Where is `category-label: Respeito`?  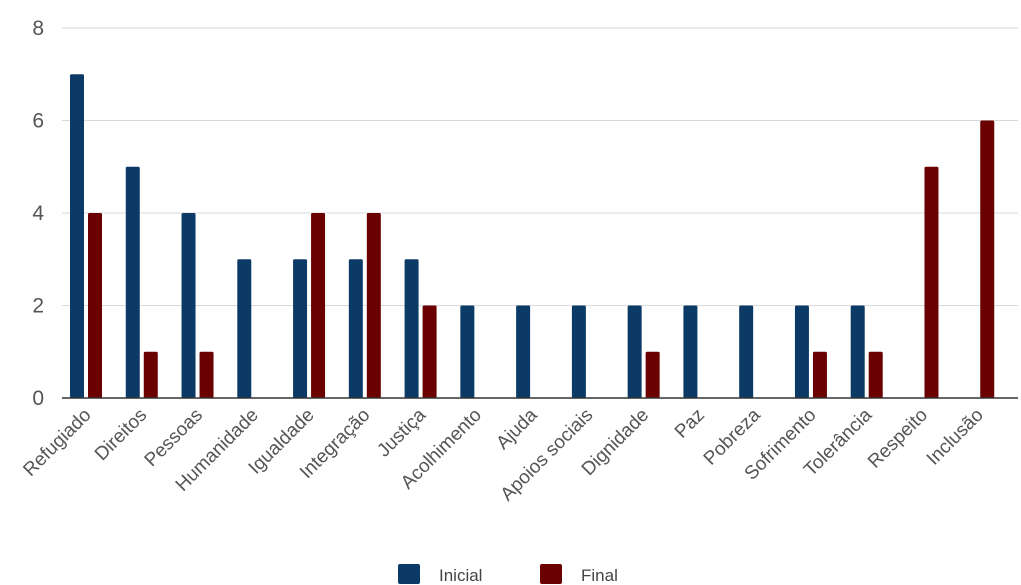 category-label: Respeito is located at coordinates (898, 439).